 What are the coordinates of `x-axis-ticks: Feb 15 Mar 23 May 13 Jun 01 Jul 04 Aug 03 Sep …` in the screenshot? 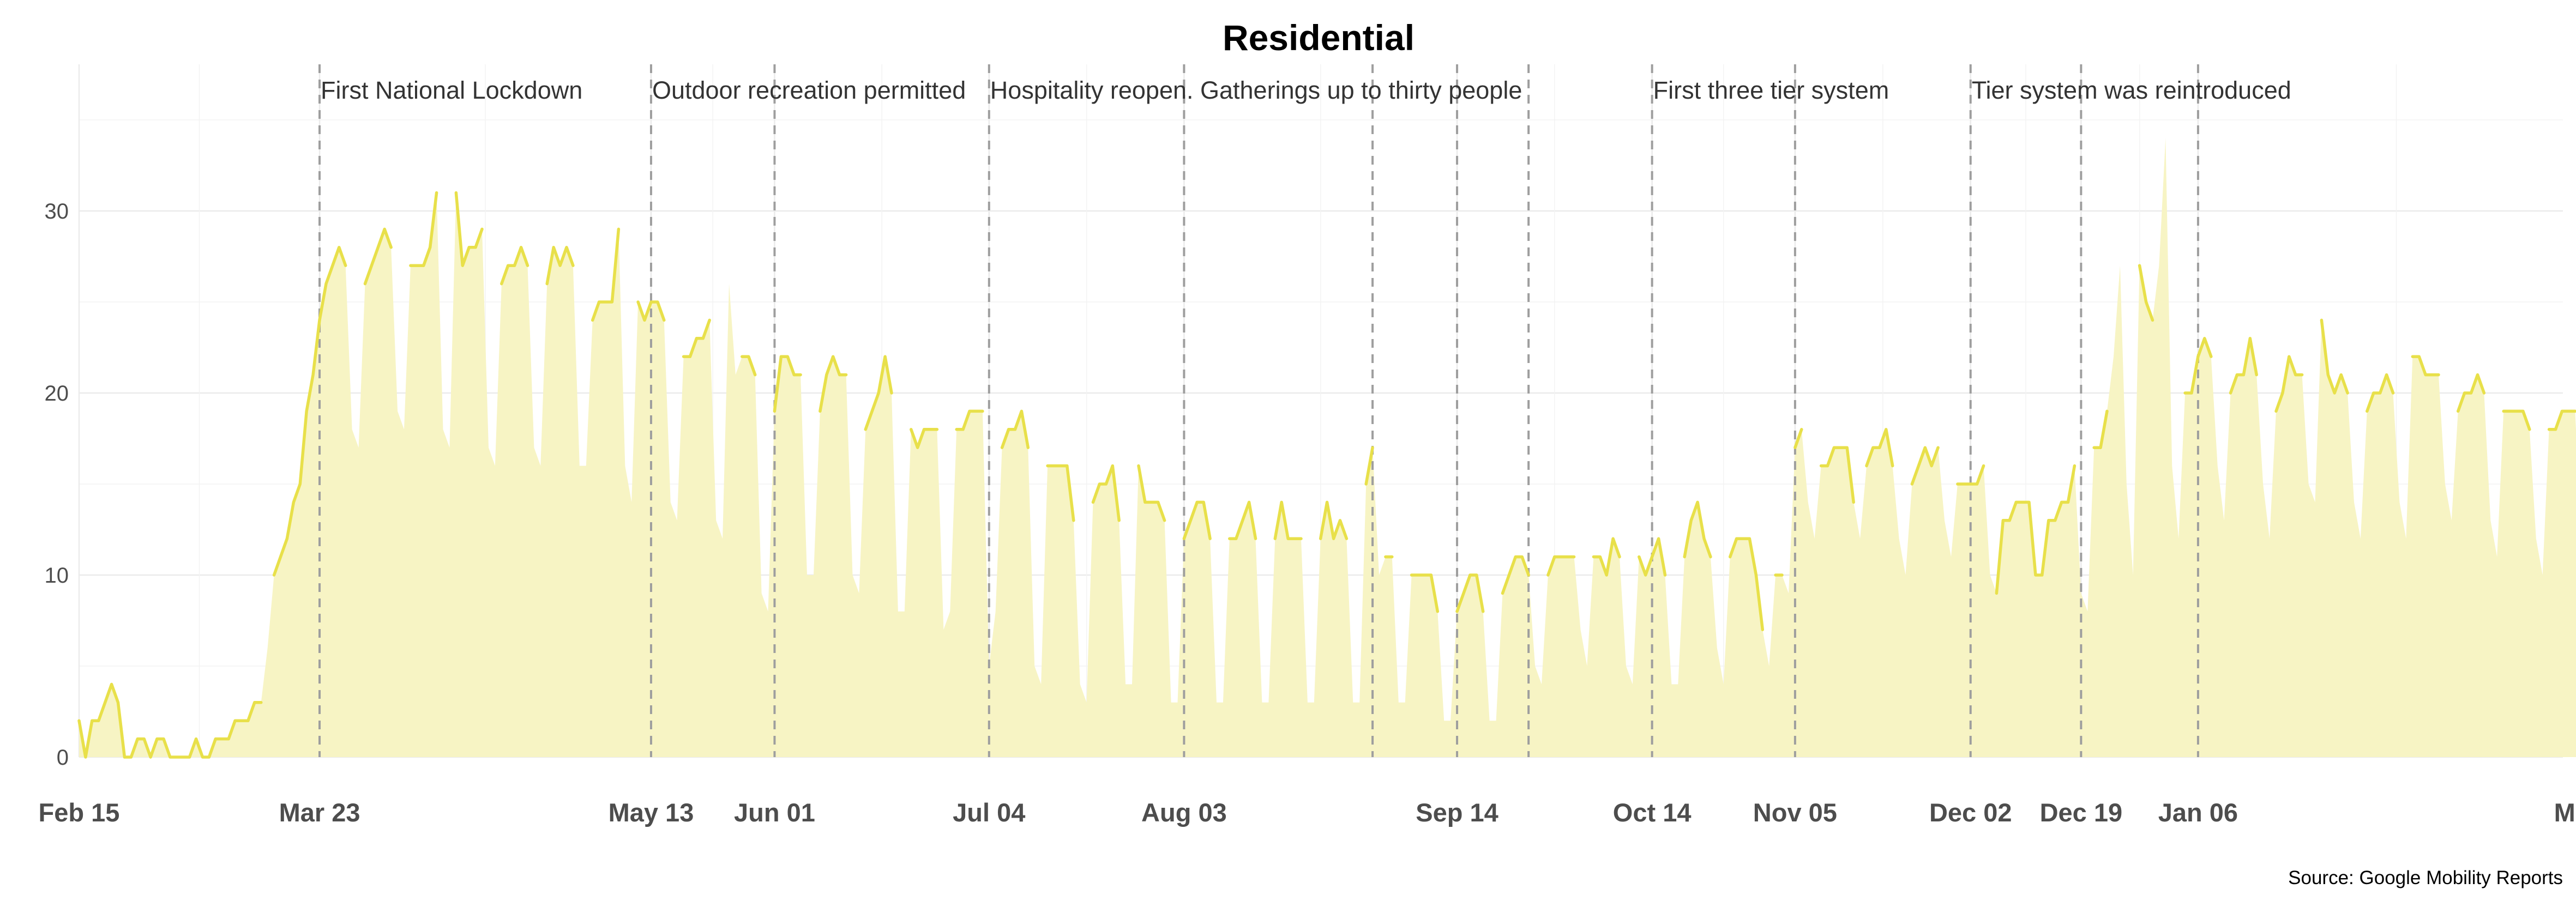 It's located at (1307, 812).